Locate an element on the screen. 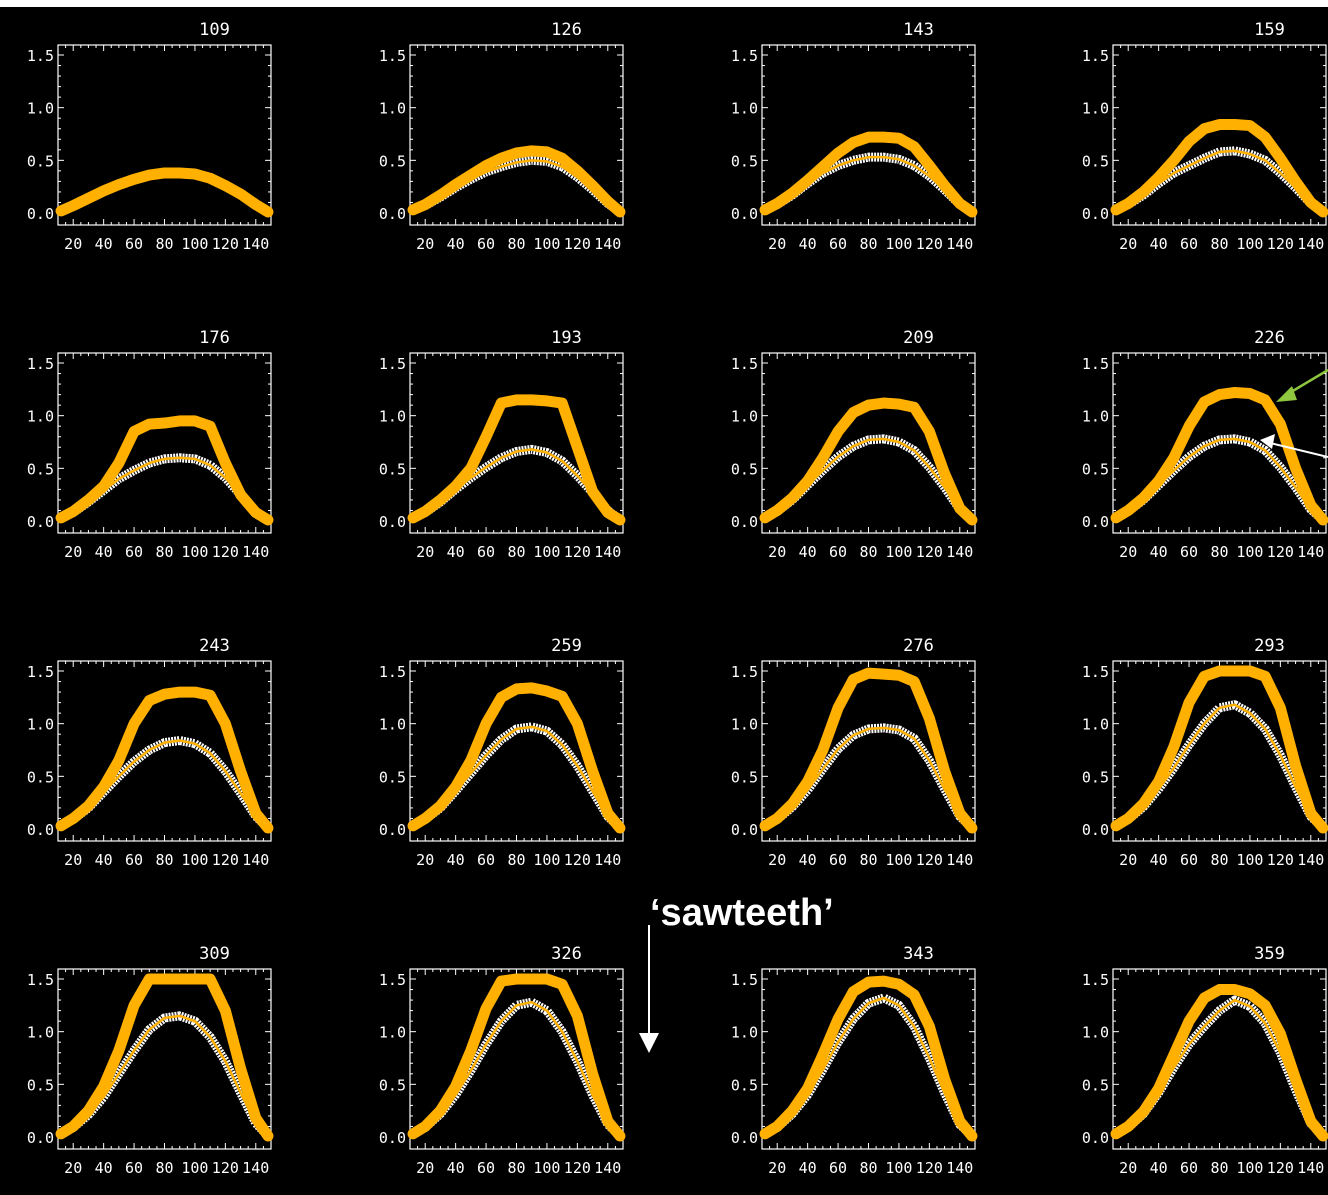 This screenshot has height=1195, width=1328. panel-title: 326 is located at coordinates (566, 954).